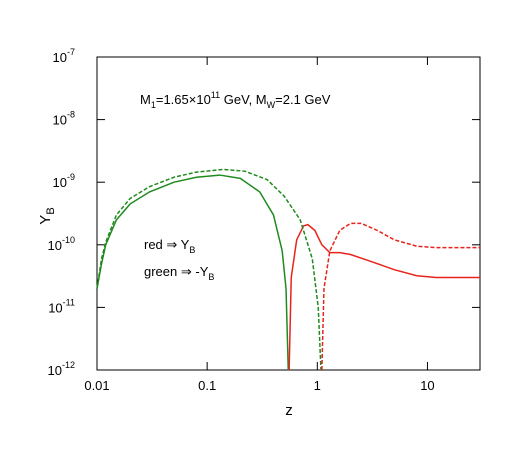 This screenshot has height=463, width=518. What do you see at coordinates (96, 385) in the screenshot?
I see `x-tick-label: 0.01` at bounding box center [96, 385].